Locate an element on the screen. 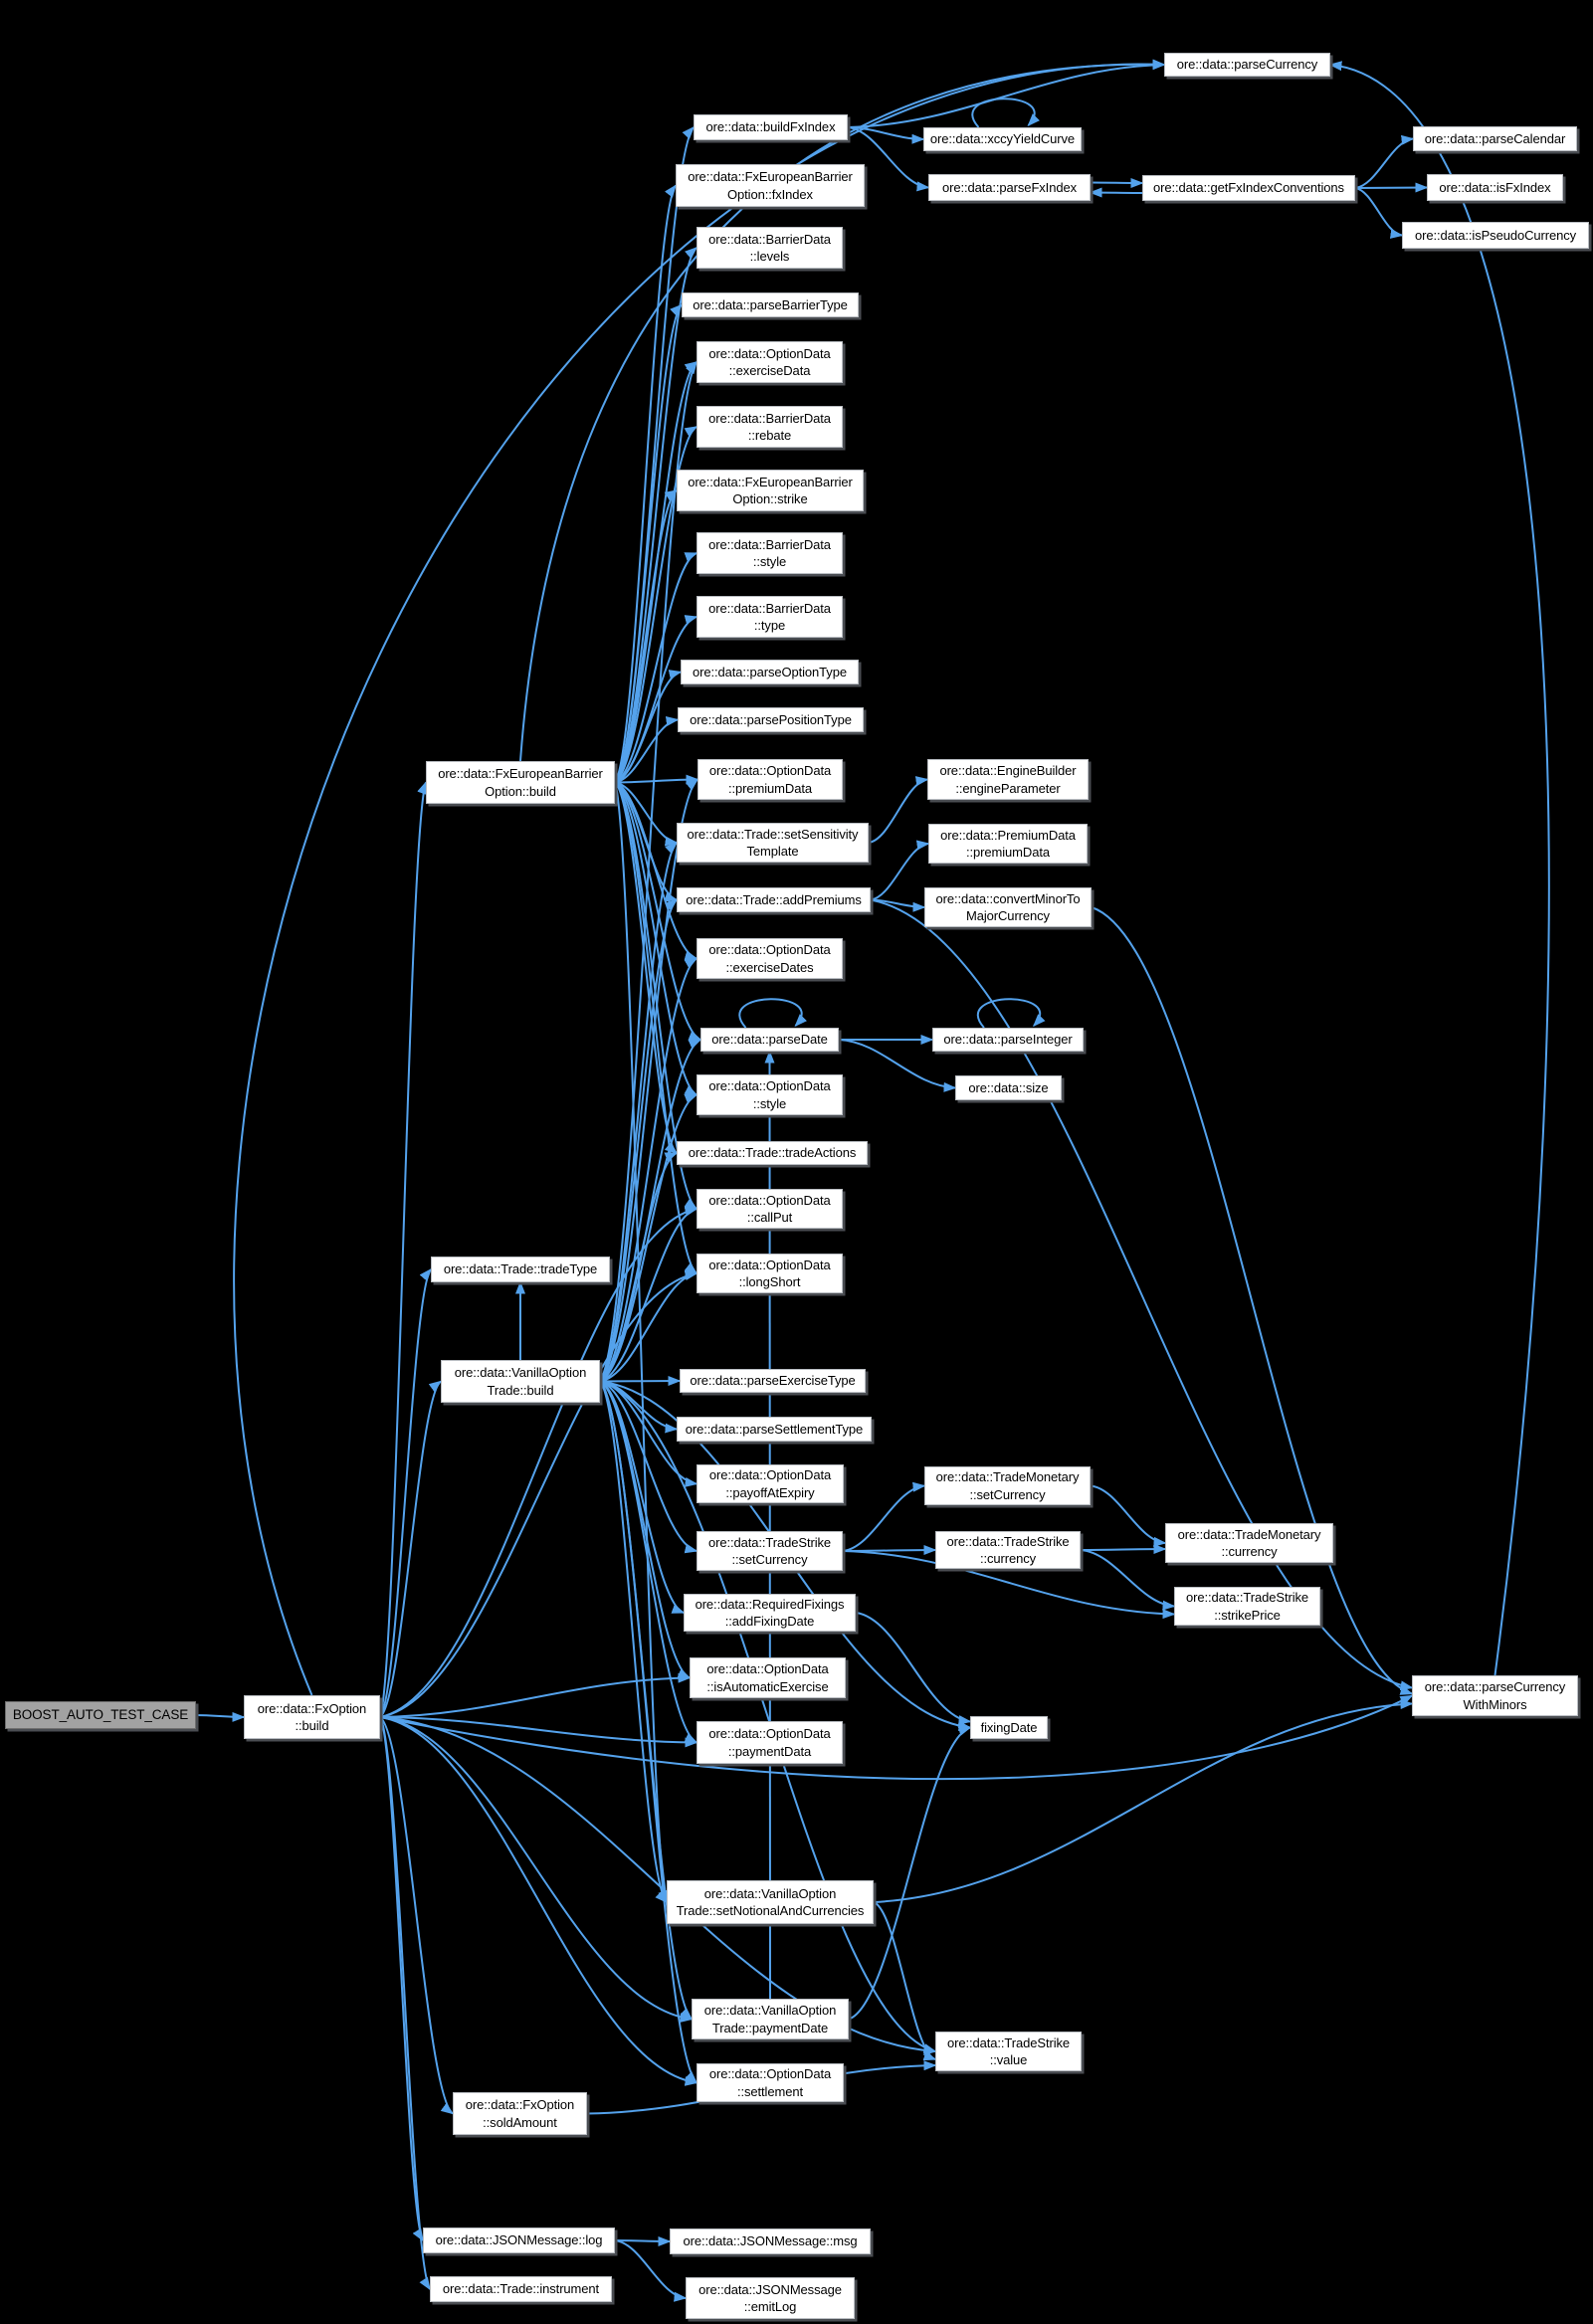 Image resolution: width=1593 pixels, height=2324 pixels. edge-fxoption_build-to-optiondata_isAutomaticExercise is located at coordinates (535, 1695).